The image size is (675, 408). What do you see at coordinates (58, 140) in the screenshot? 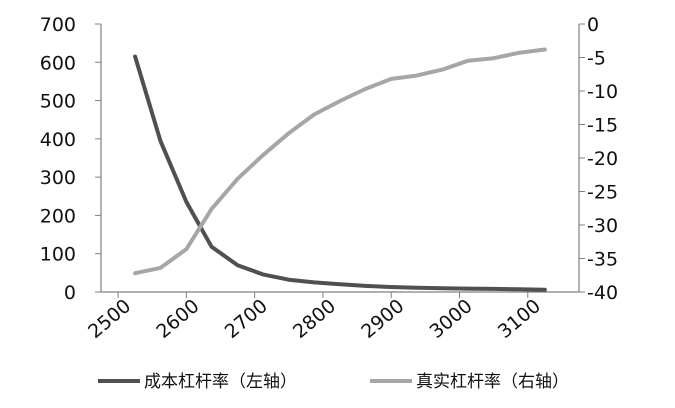
I see `left-tick-label: 400` at bounding box center [58, 140].